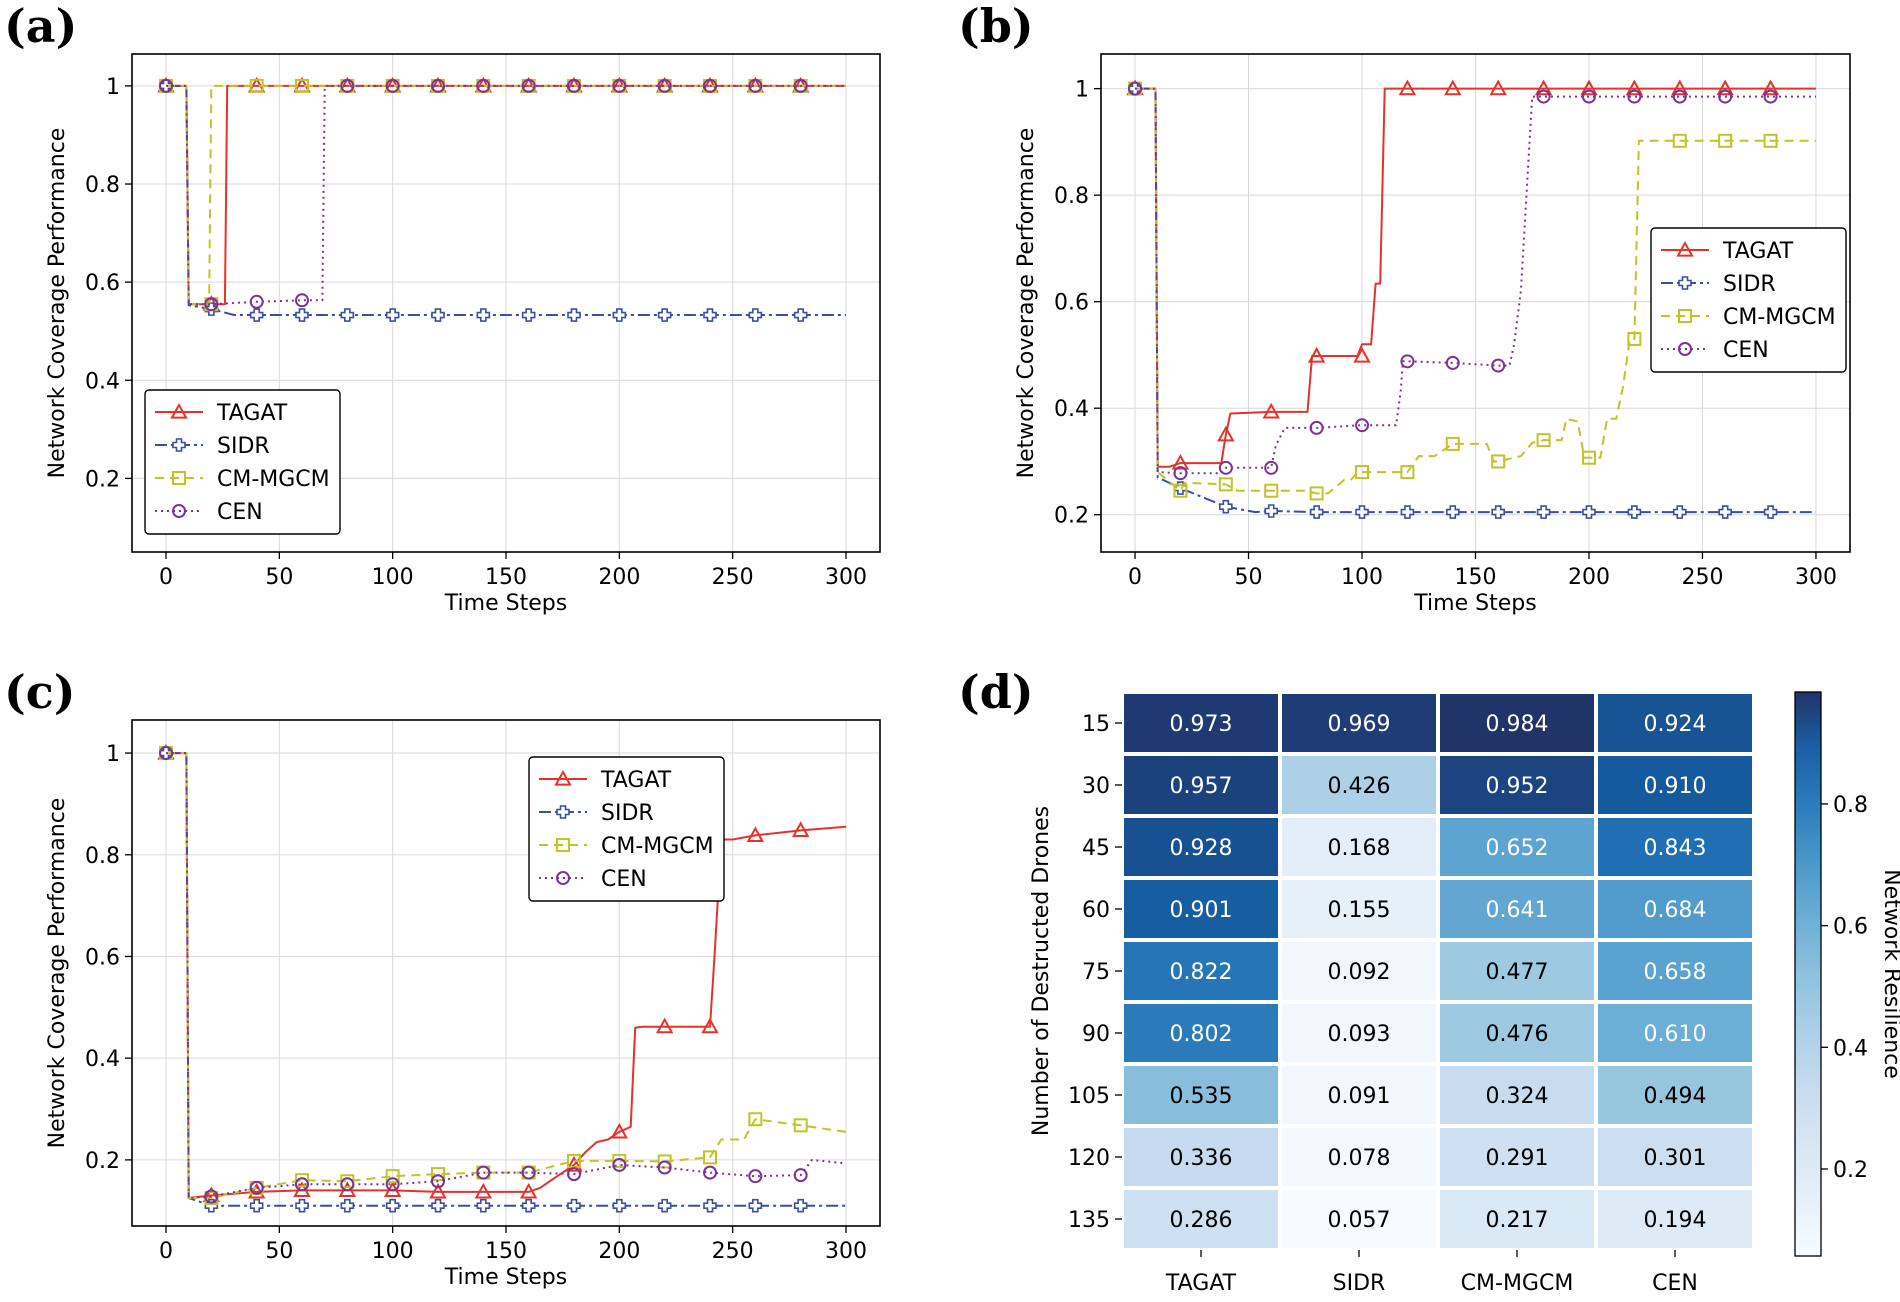 The width and height of the screenshot is (1900, 1302). Describe the element at coordinates (1089, 1158) in the screenshot. I see `row-tick-label: 120` at that location.